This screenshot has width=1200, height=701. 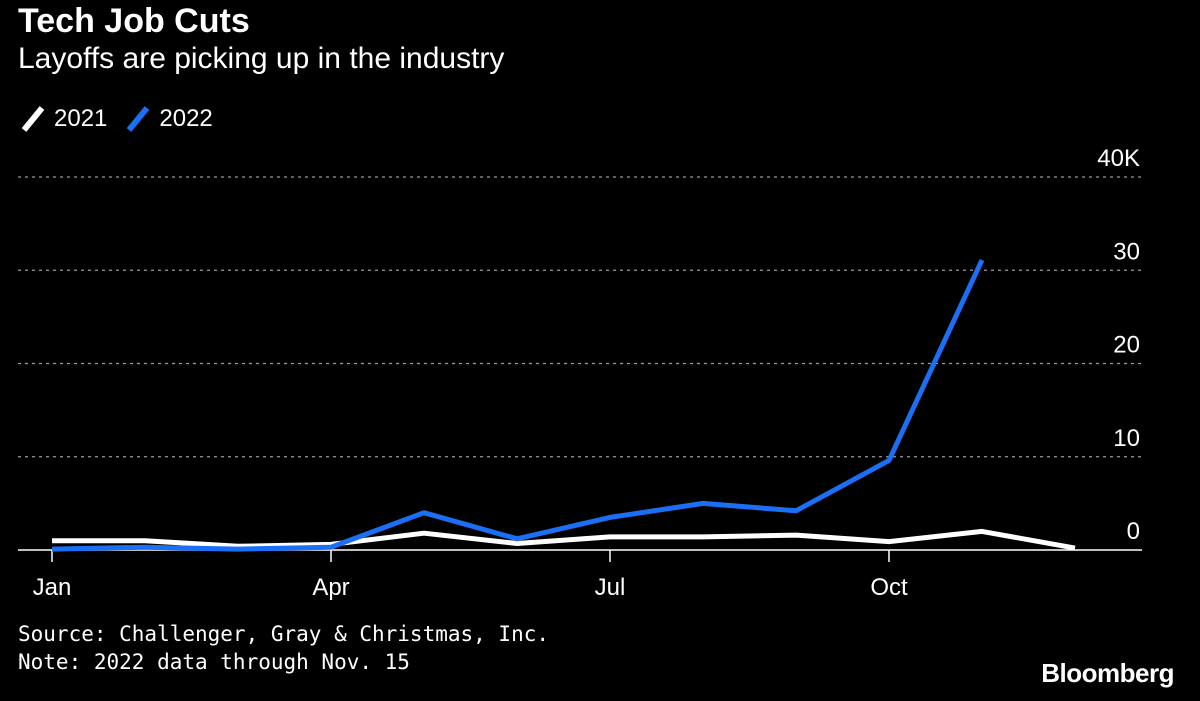 What do you see at coordinates (214, 662) in the screenshot?
I see `data-note: Note: 2022 data through Nov. 15` at bounding box center [214, 662].